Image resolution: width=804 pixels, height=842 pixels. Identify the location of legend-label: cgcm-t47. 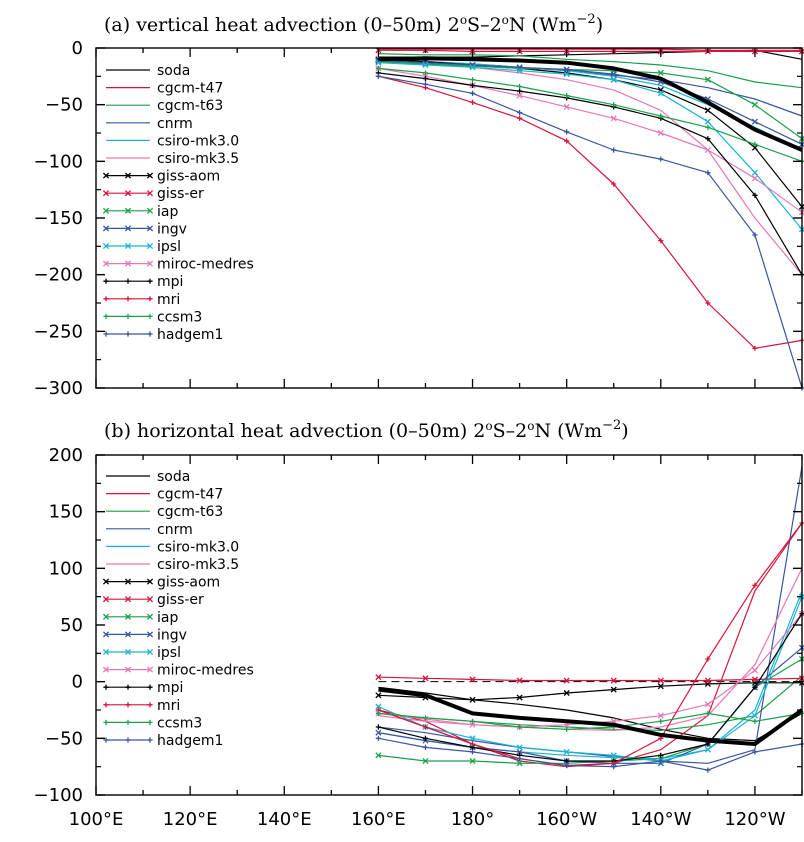
(190, 89).